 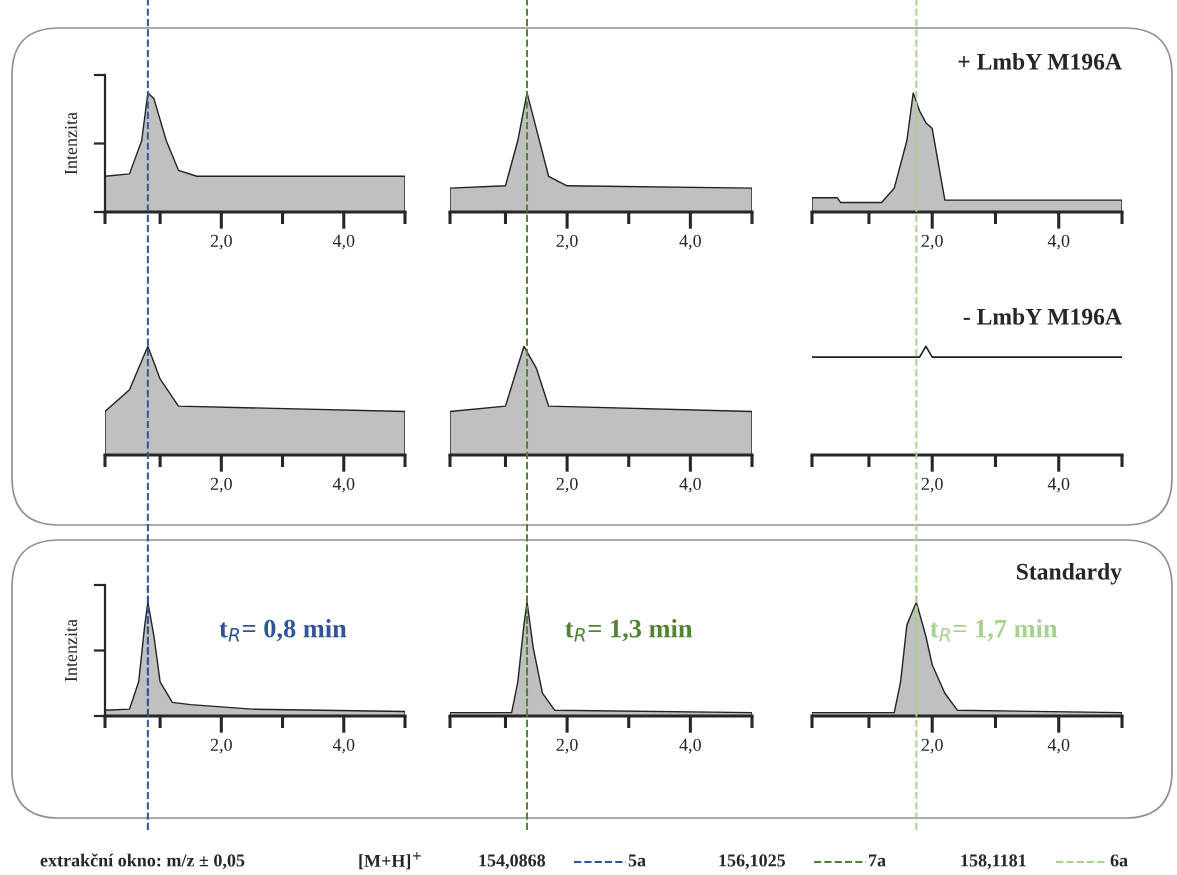 What do you see at coordinates (877, 860) in the screenshot?
I see `legend-label: 7a` at bounding box center [877, 860].